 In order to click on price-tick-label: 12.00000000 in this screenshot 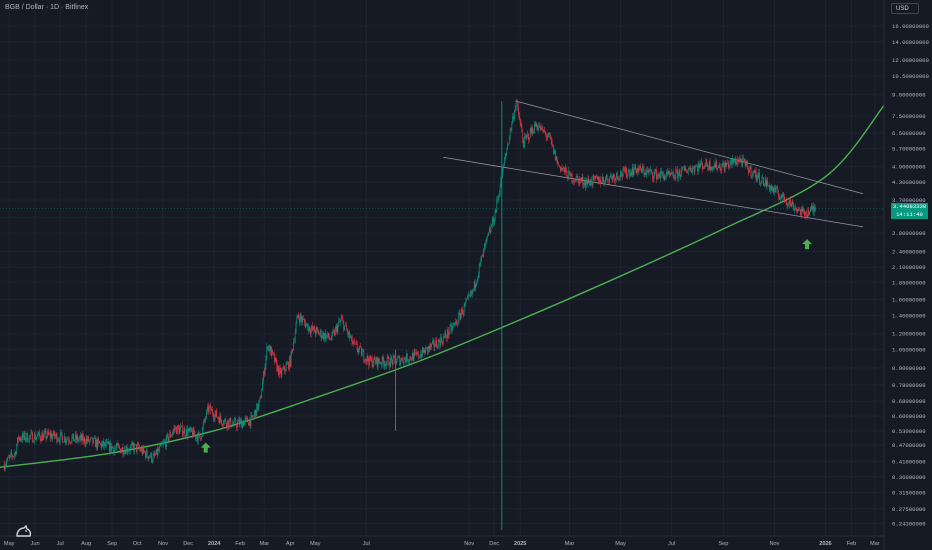, I will do `click(911, 60)`.